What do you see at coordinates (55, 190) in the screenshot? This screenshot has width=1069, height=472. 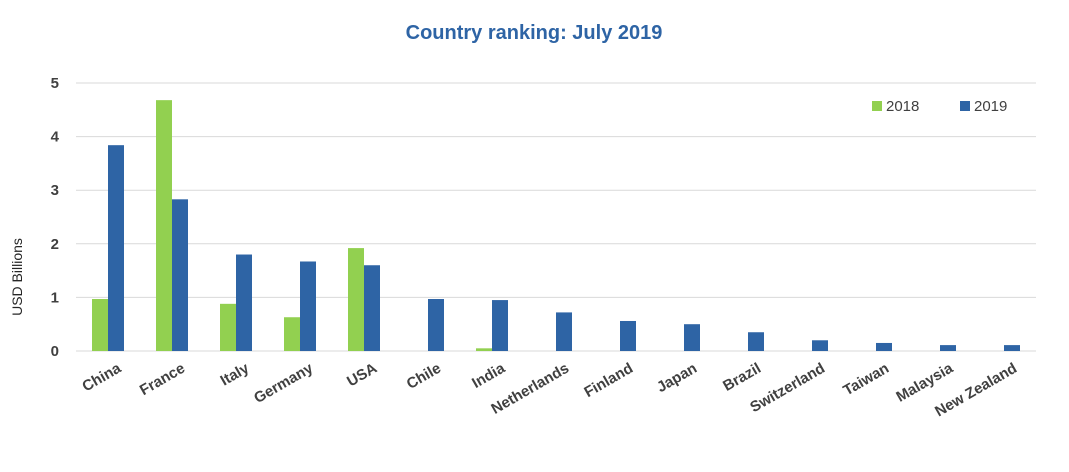 I see `y-tick-label: 3` at bounding box center [55, 190].